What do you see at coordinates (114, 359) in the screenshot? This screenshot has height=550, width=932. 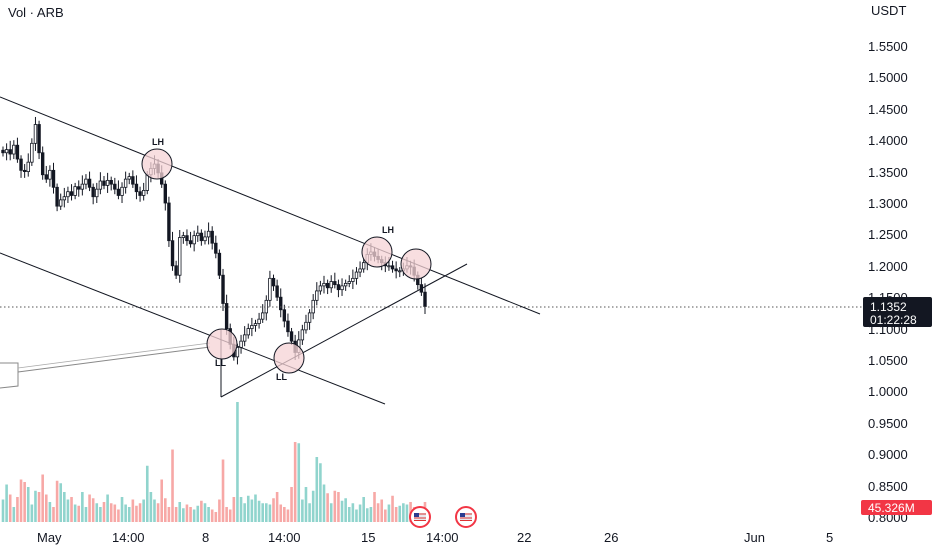 I see `callout-pointer` at bounding box center [114, 359].